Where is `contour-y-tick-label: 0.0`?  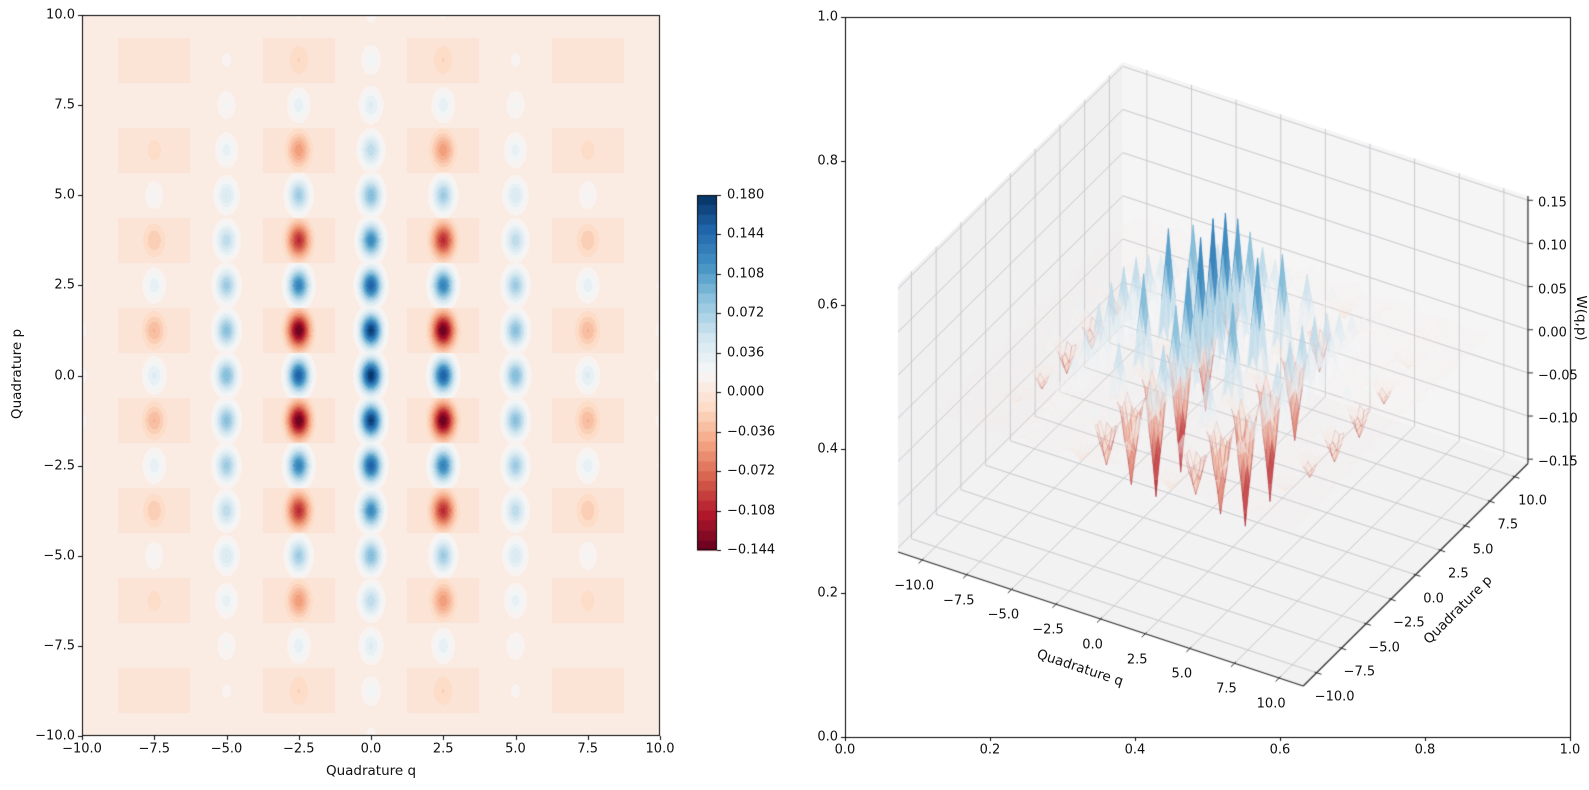
contour-y-tick-label: 0.0 is located at coordinates (64, 375).